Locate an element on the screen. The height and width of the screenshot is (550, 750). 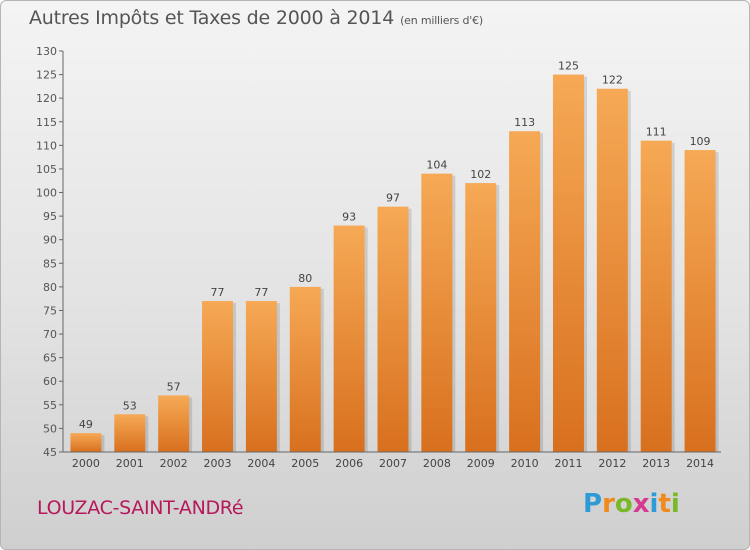
bar-group: 49 is located at coordinates (87, 435).